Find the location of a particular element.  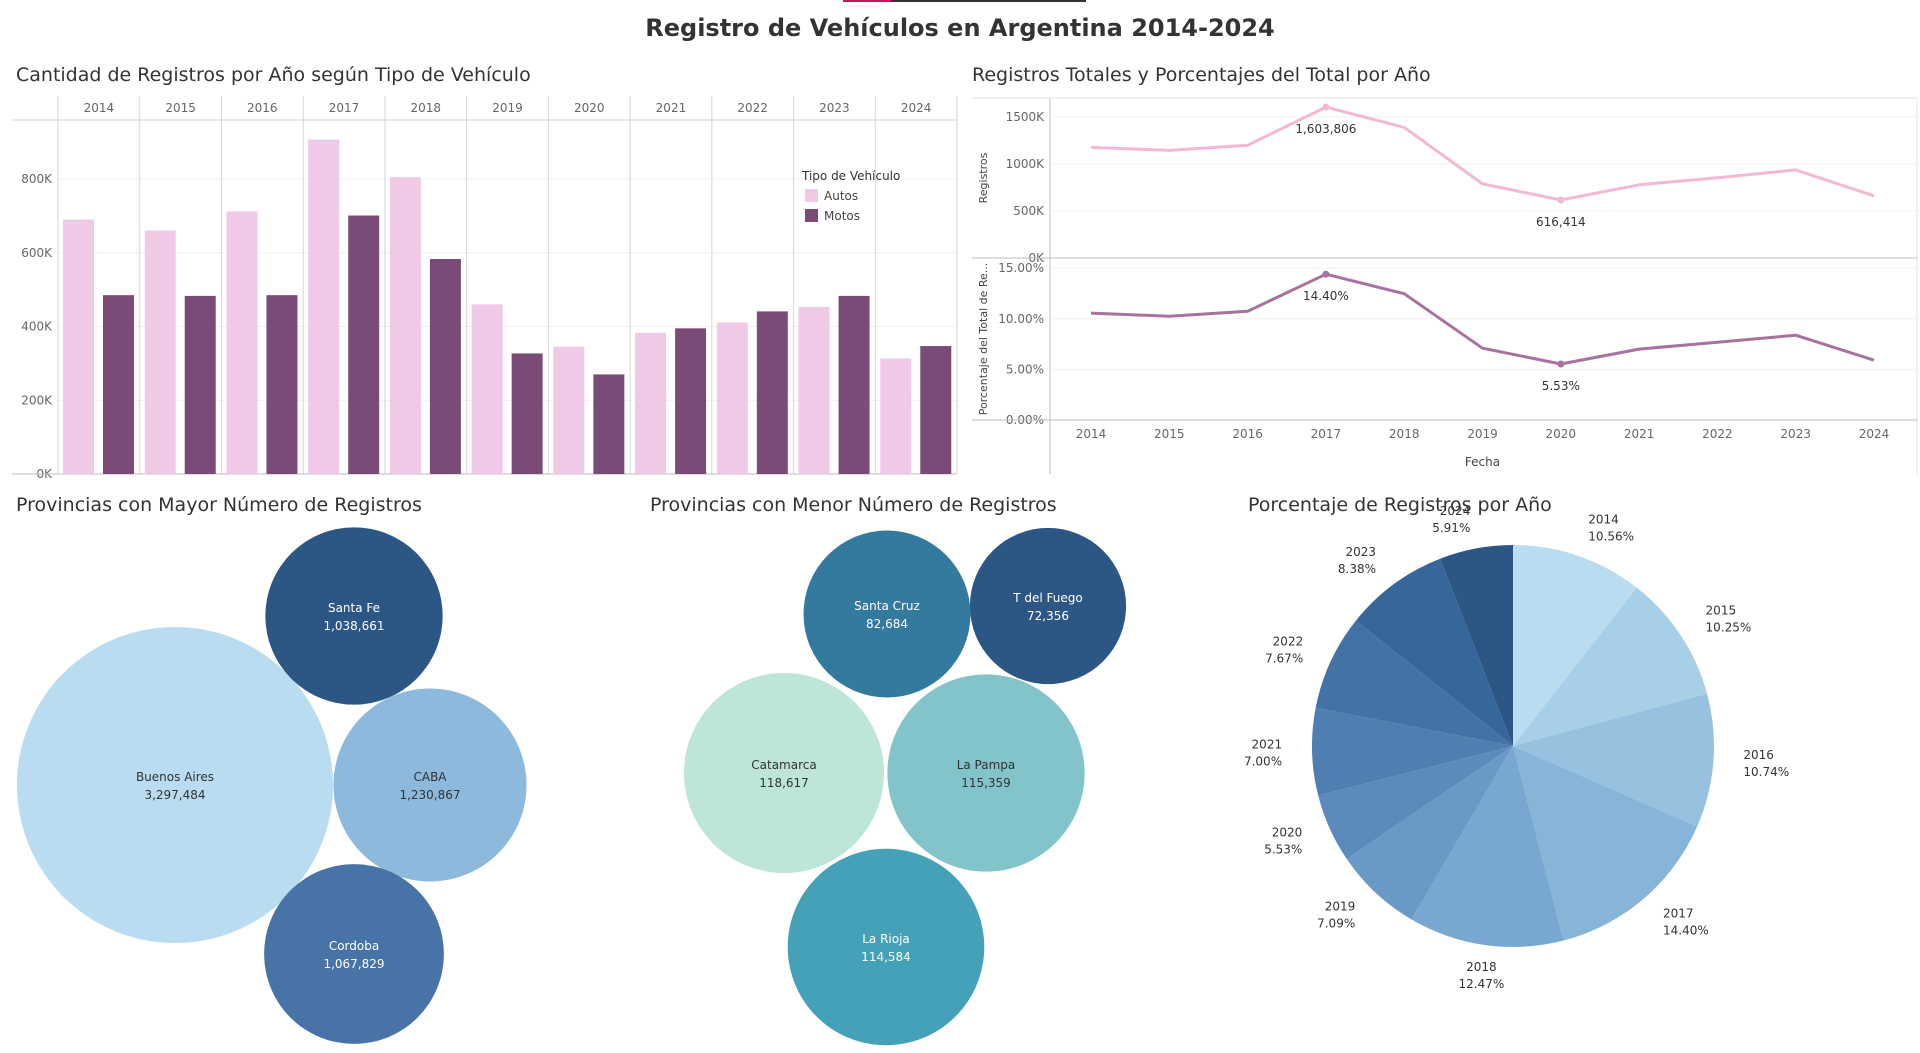

x-axis-label: Fecha is located at coordinates (1482, 462).